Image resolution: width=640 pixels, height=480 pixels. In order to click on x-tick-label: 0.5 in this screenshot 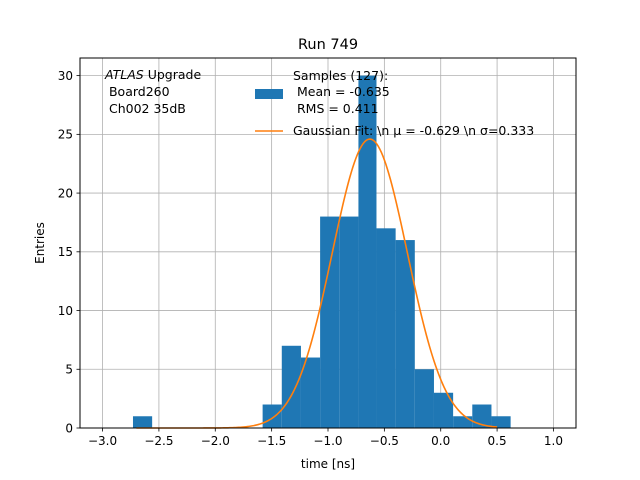, I will do `click(497, 441)`.